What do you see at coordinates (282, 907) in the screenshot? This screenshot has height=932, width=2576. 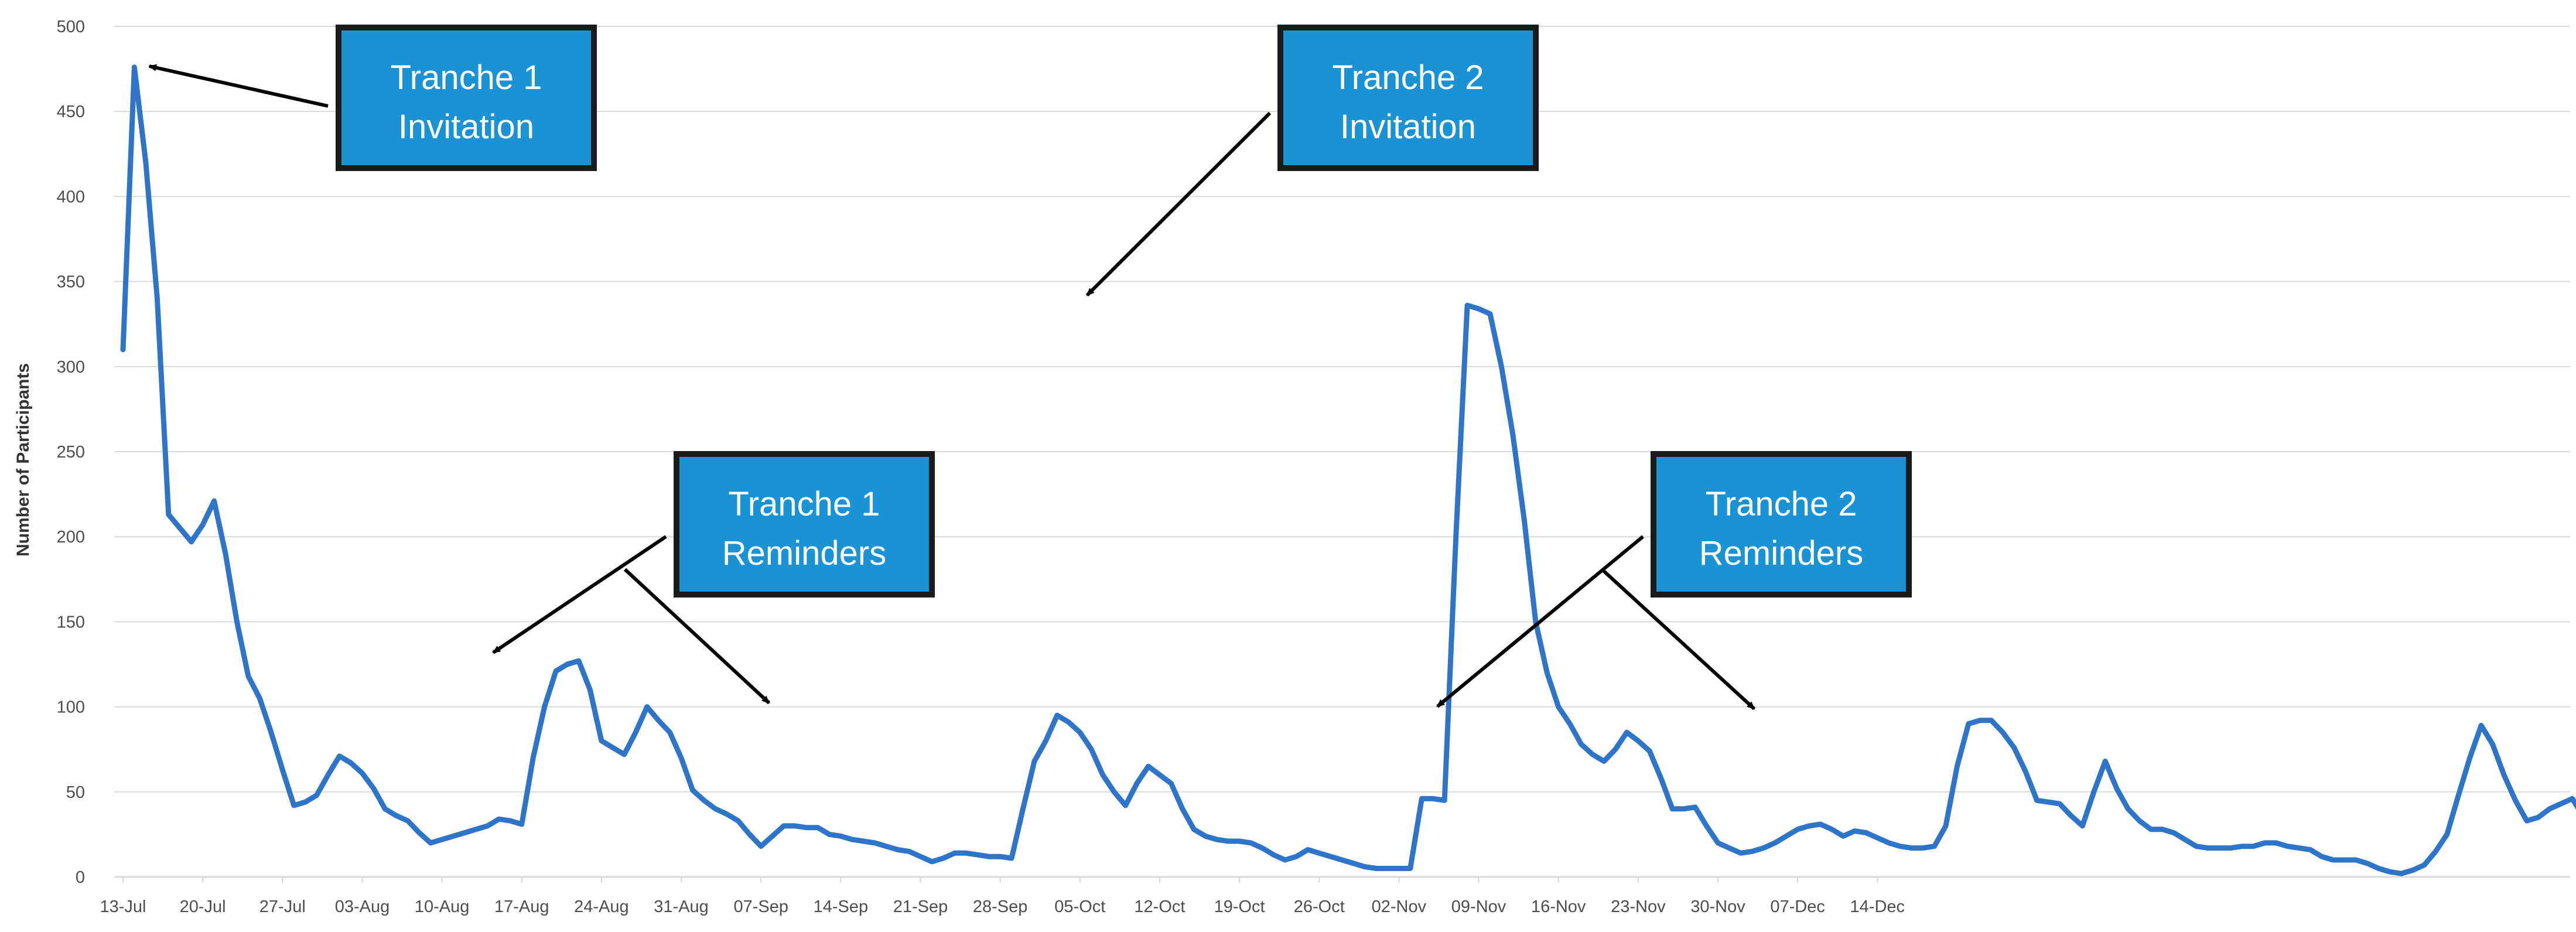 I see `x-tick-label: 27-Jul` at bounding box center [282, 907].